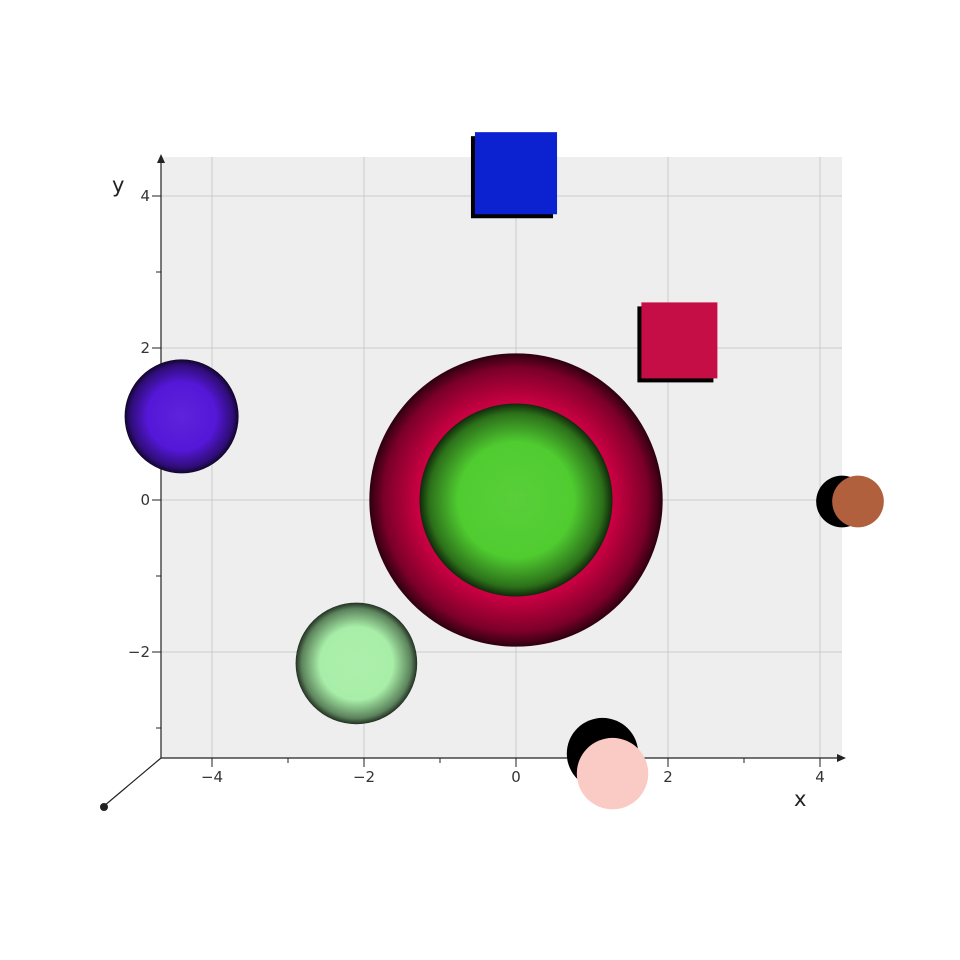 This screenshot has height=960, width=960. Describe the element at coordinates (104, 807) in the screenshot. I see `z-axis-end-dot` at that location.